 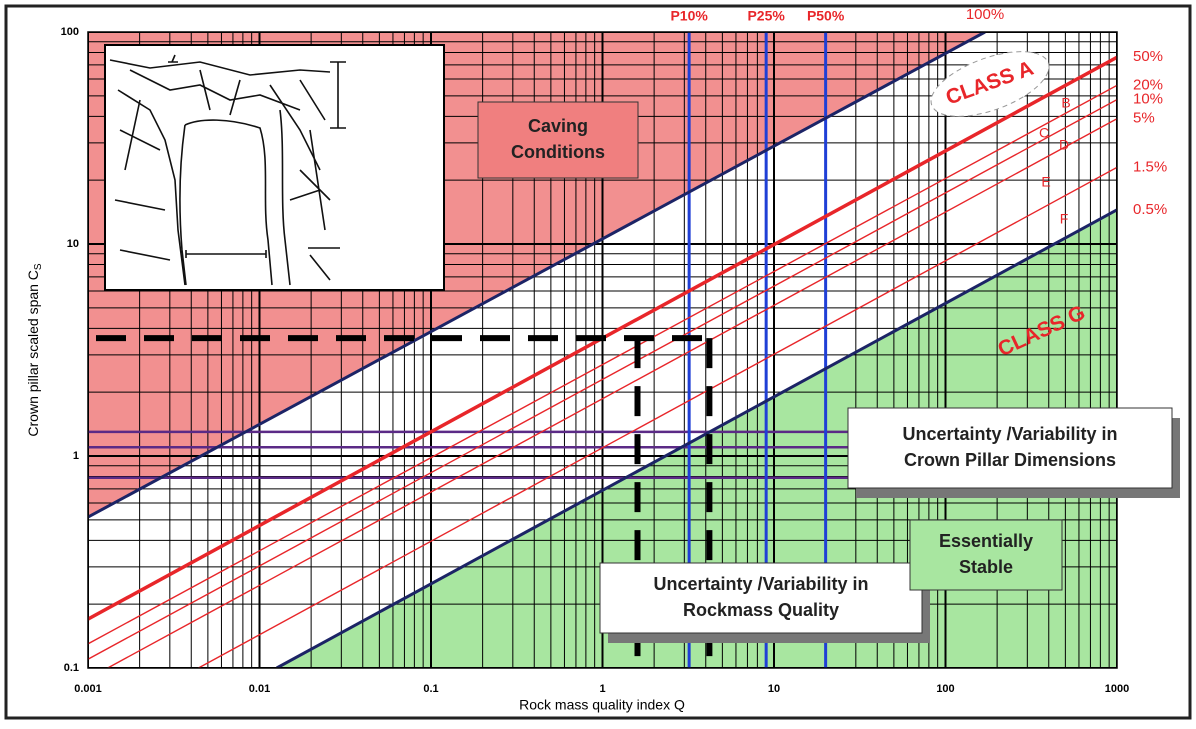 I want to click on stable-text: Essentially, so click(x=986, y=541).